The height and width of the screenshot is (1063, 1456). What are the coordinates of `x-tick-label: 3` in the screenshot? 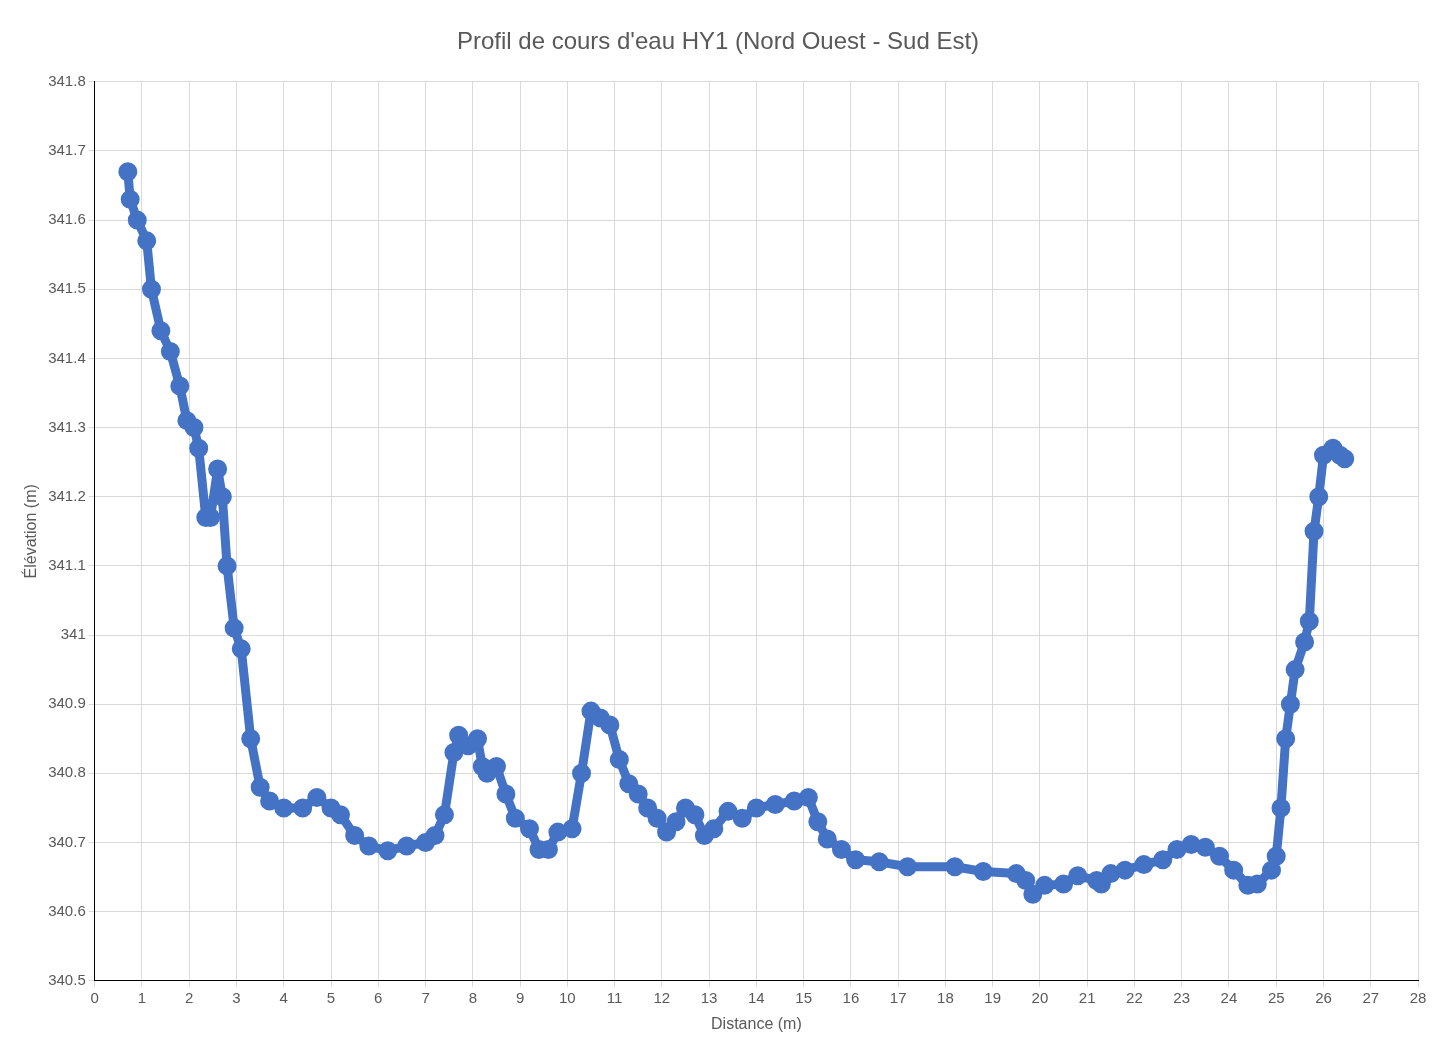 It's located at (236, 997).